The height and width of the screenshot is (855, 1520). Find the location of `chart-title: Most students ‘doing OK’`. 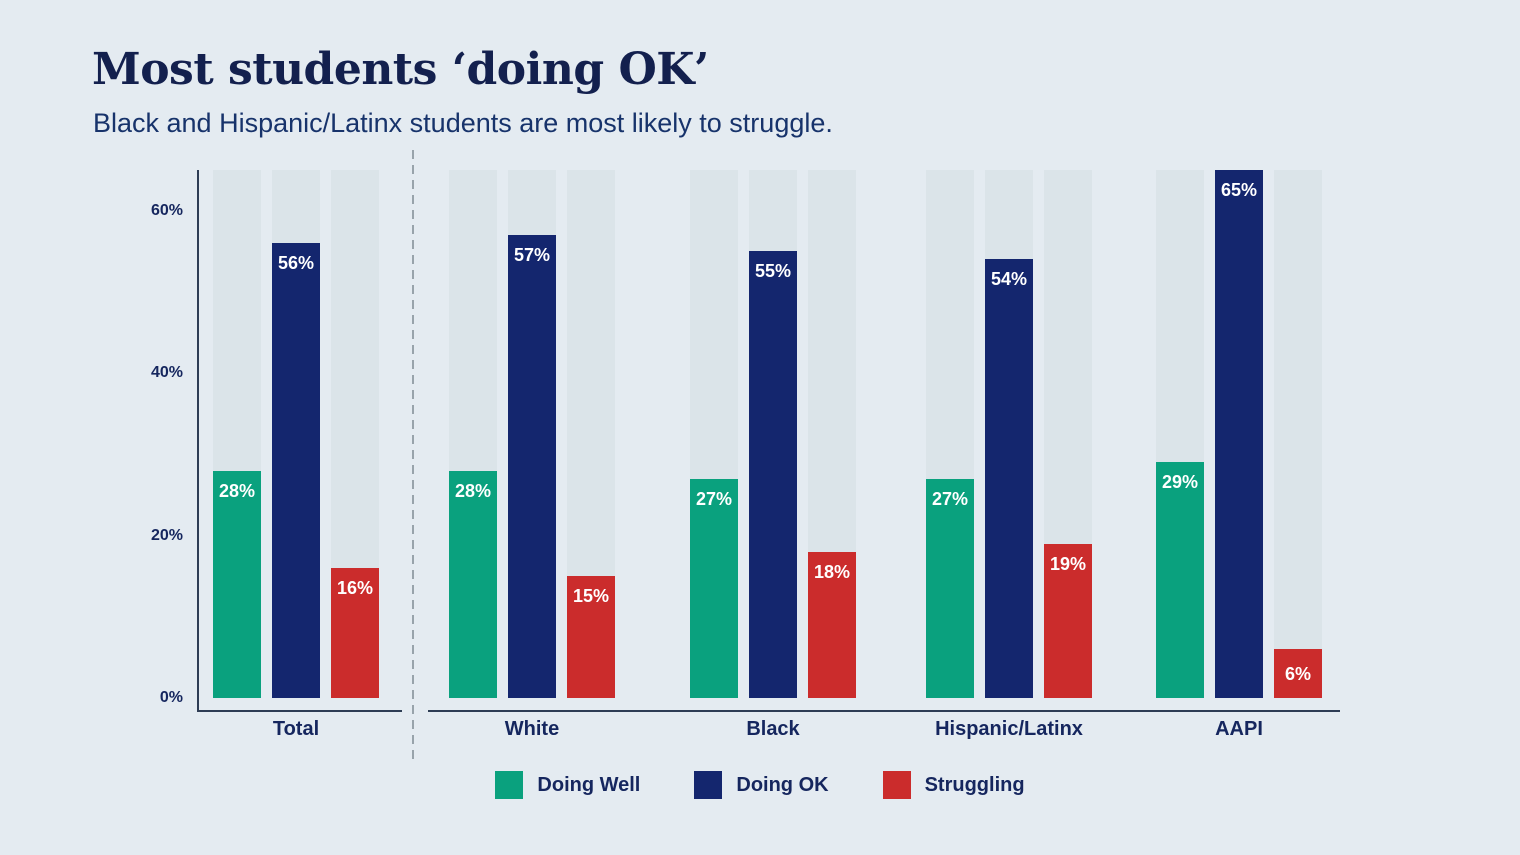

chart-title: Most students ‘doing OK’ is located at coordinates (400, 69).